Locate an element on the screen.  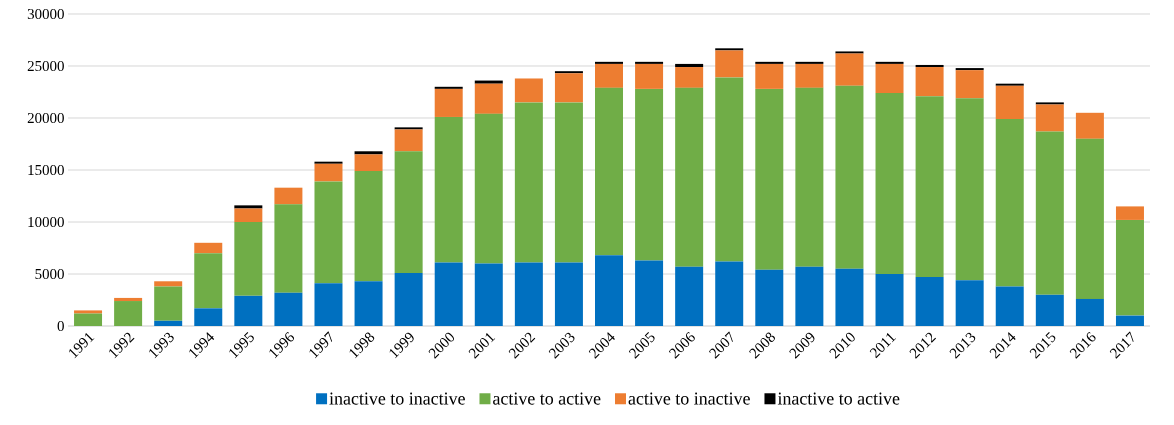
y-tick-label: 15000 is located at coordinates (46, 170).